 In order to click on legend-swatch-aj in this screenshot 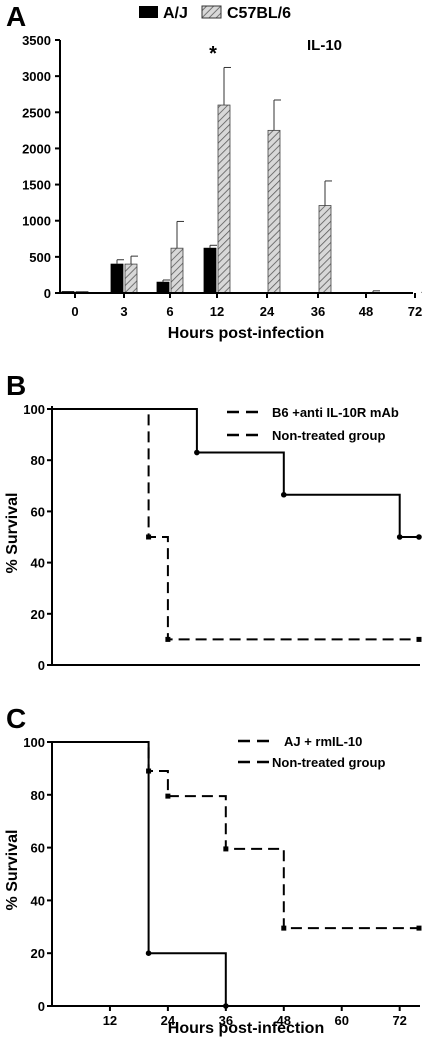, I will do `click(148, 12)`.